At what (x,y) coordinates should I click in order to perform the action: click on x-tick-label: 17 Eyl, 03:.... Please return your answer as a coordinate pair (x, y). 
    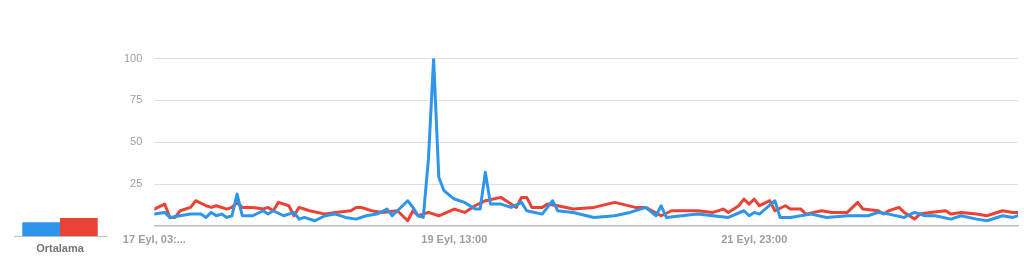
    Looking at the image, I should click on (154, 239).